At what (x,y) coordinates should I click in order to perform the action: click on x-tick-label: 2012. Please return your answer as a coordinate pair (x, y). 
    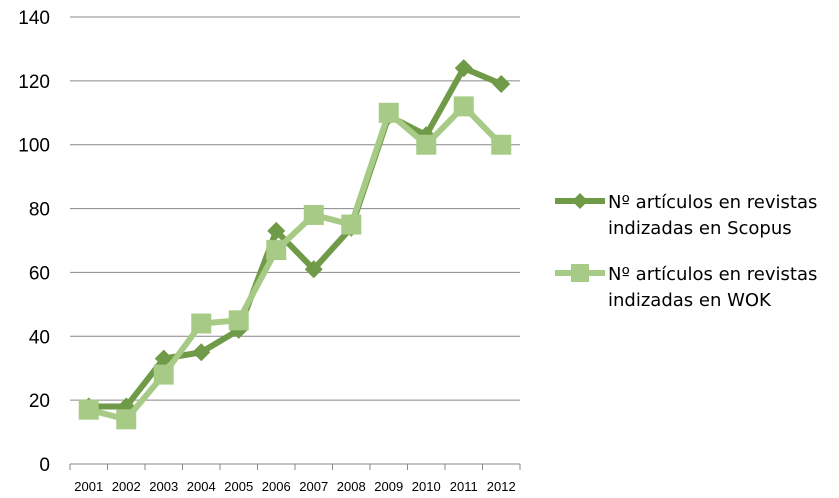
    Looking at the image, I should click on (501, 486).